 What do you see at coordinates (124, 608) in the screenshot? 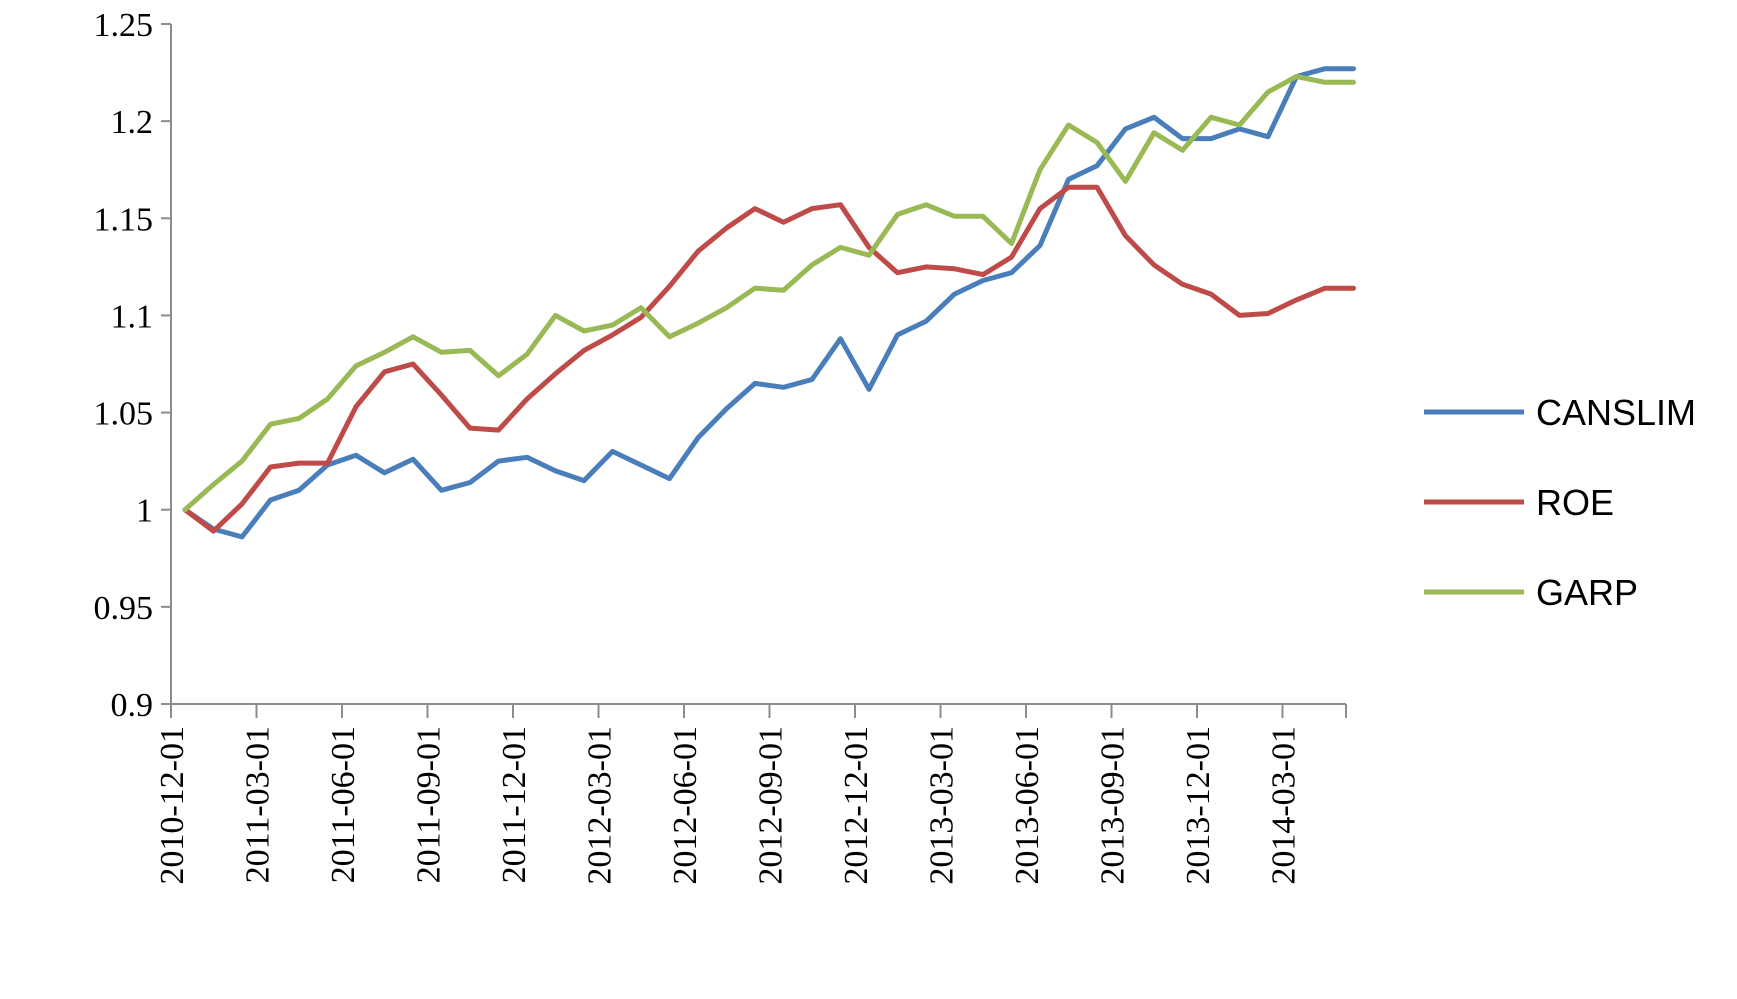
I see `y-tick-label: 0.95` at bounding box center [124, 608].